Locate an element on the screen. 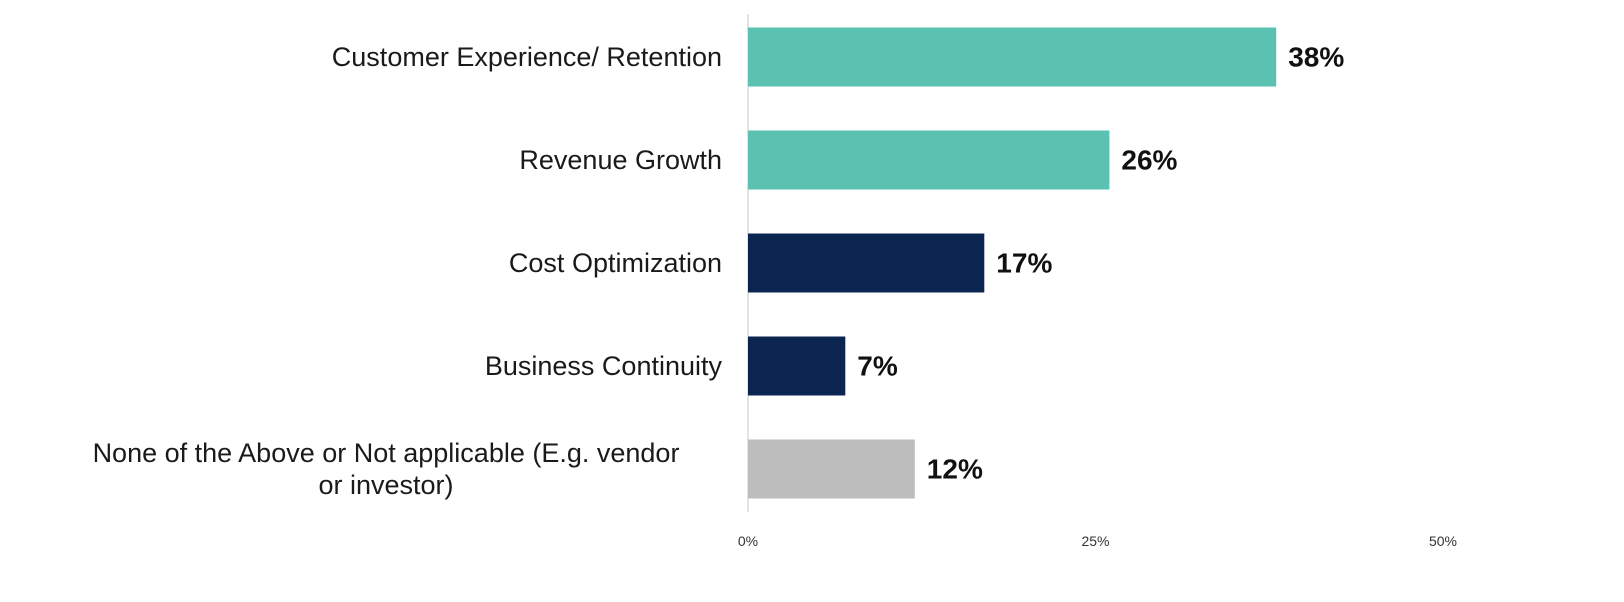 This screenshot has height=602, width=1624. category-label-5-line-2: or investor) is located at coordinates (385, 485).